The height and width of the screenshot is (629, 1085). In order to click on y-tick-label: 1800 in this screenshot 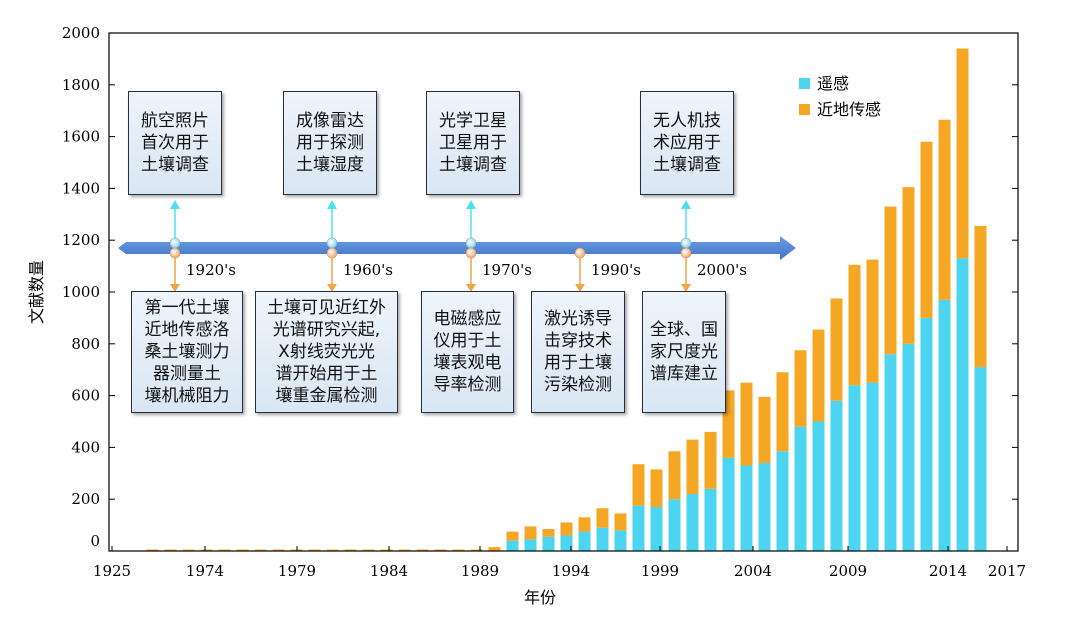, I will do `click(81, 85)`.